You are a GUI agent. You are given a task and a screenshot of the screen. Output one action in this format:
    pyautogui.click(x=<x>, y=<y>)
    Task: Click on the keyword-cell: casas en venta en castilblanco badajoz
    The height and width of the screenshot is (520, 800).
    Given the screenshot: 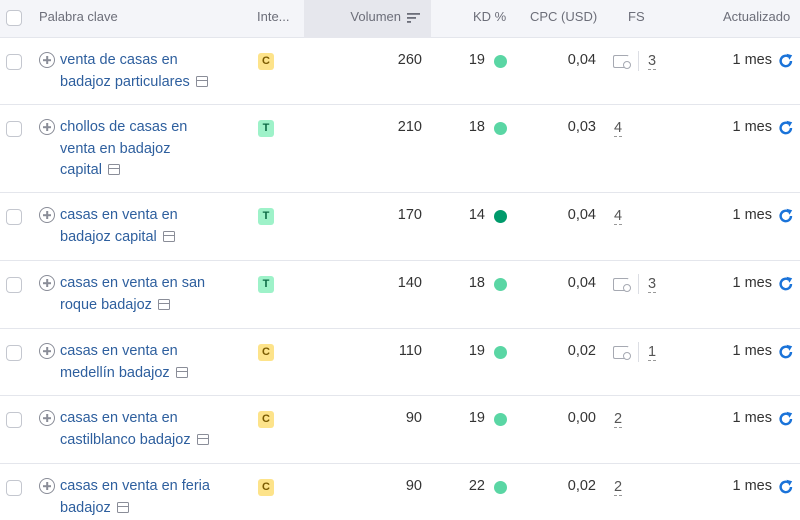 What is the action you would take?
    pyautogui.click(x=129, y=429)
    